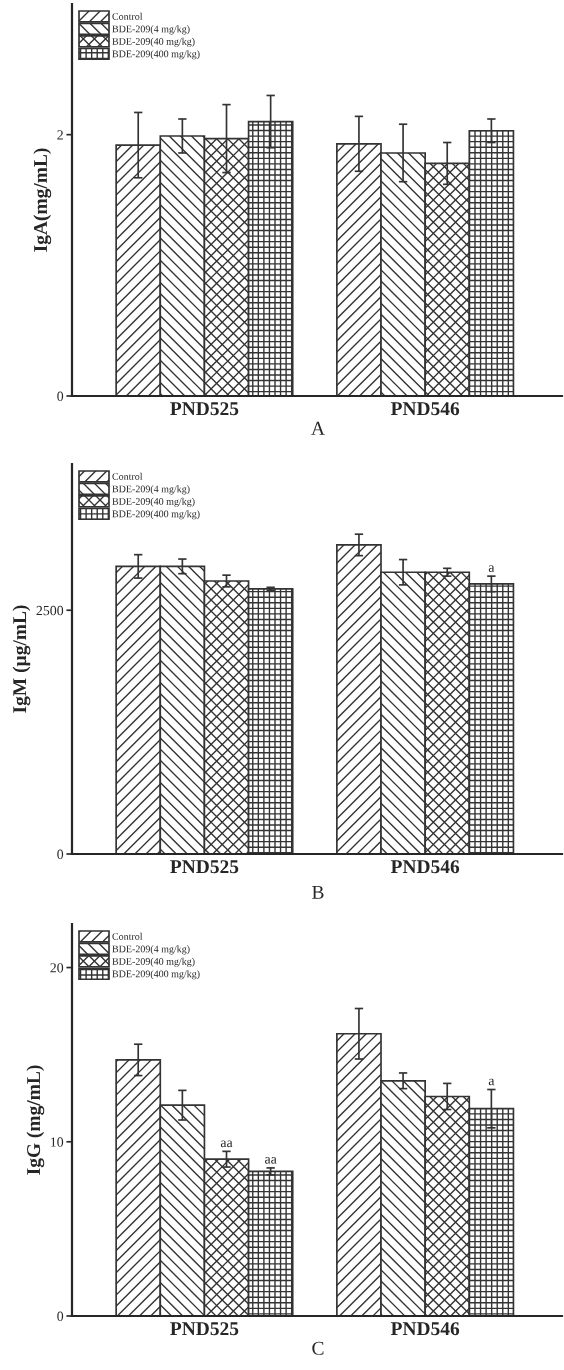 This screenshot has height=1370, width=564. What do you see at coordinates (21, 659) in the screenshot?
I see `y-axis-title: IgM (µg/mL)` at bounding box center [21, 659].